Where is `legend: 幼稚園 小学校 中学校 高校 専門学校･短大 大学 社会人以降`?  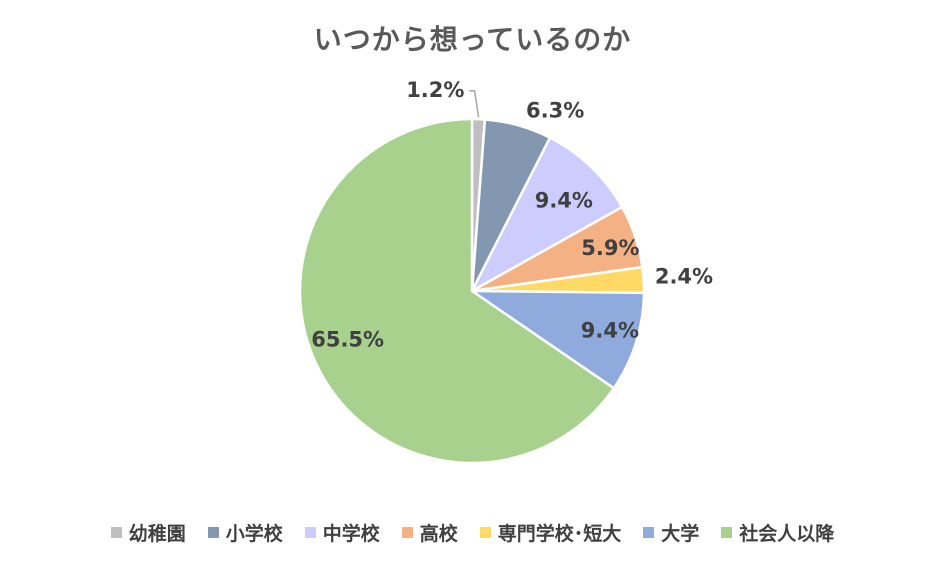 legend: 幼稚園 小学校 中学校 高校 専門学校･短大 大学 社会人以降 is located at coordinates (472, 532).